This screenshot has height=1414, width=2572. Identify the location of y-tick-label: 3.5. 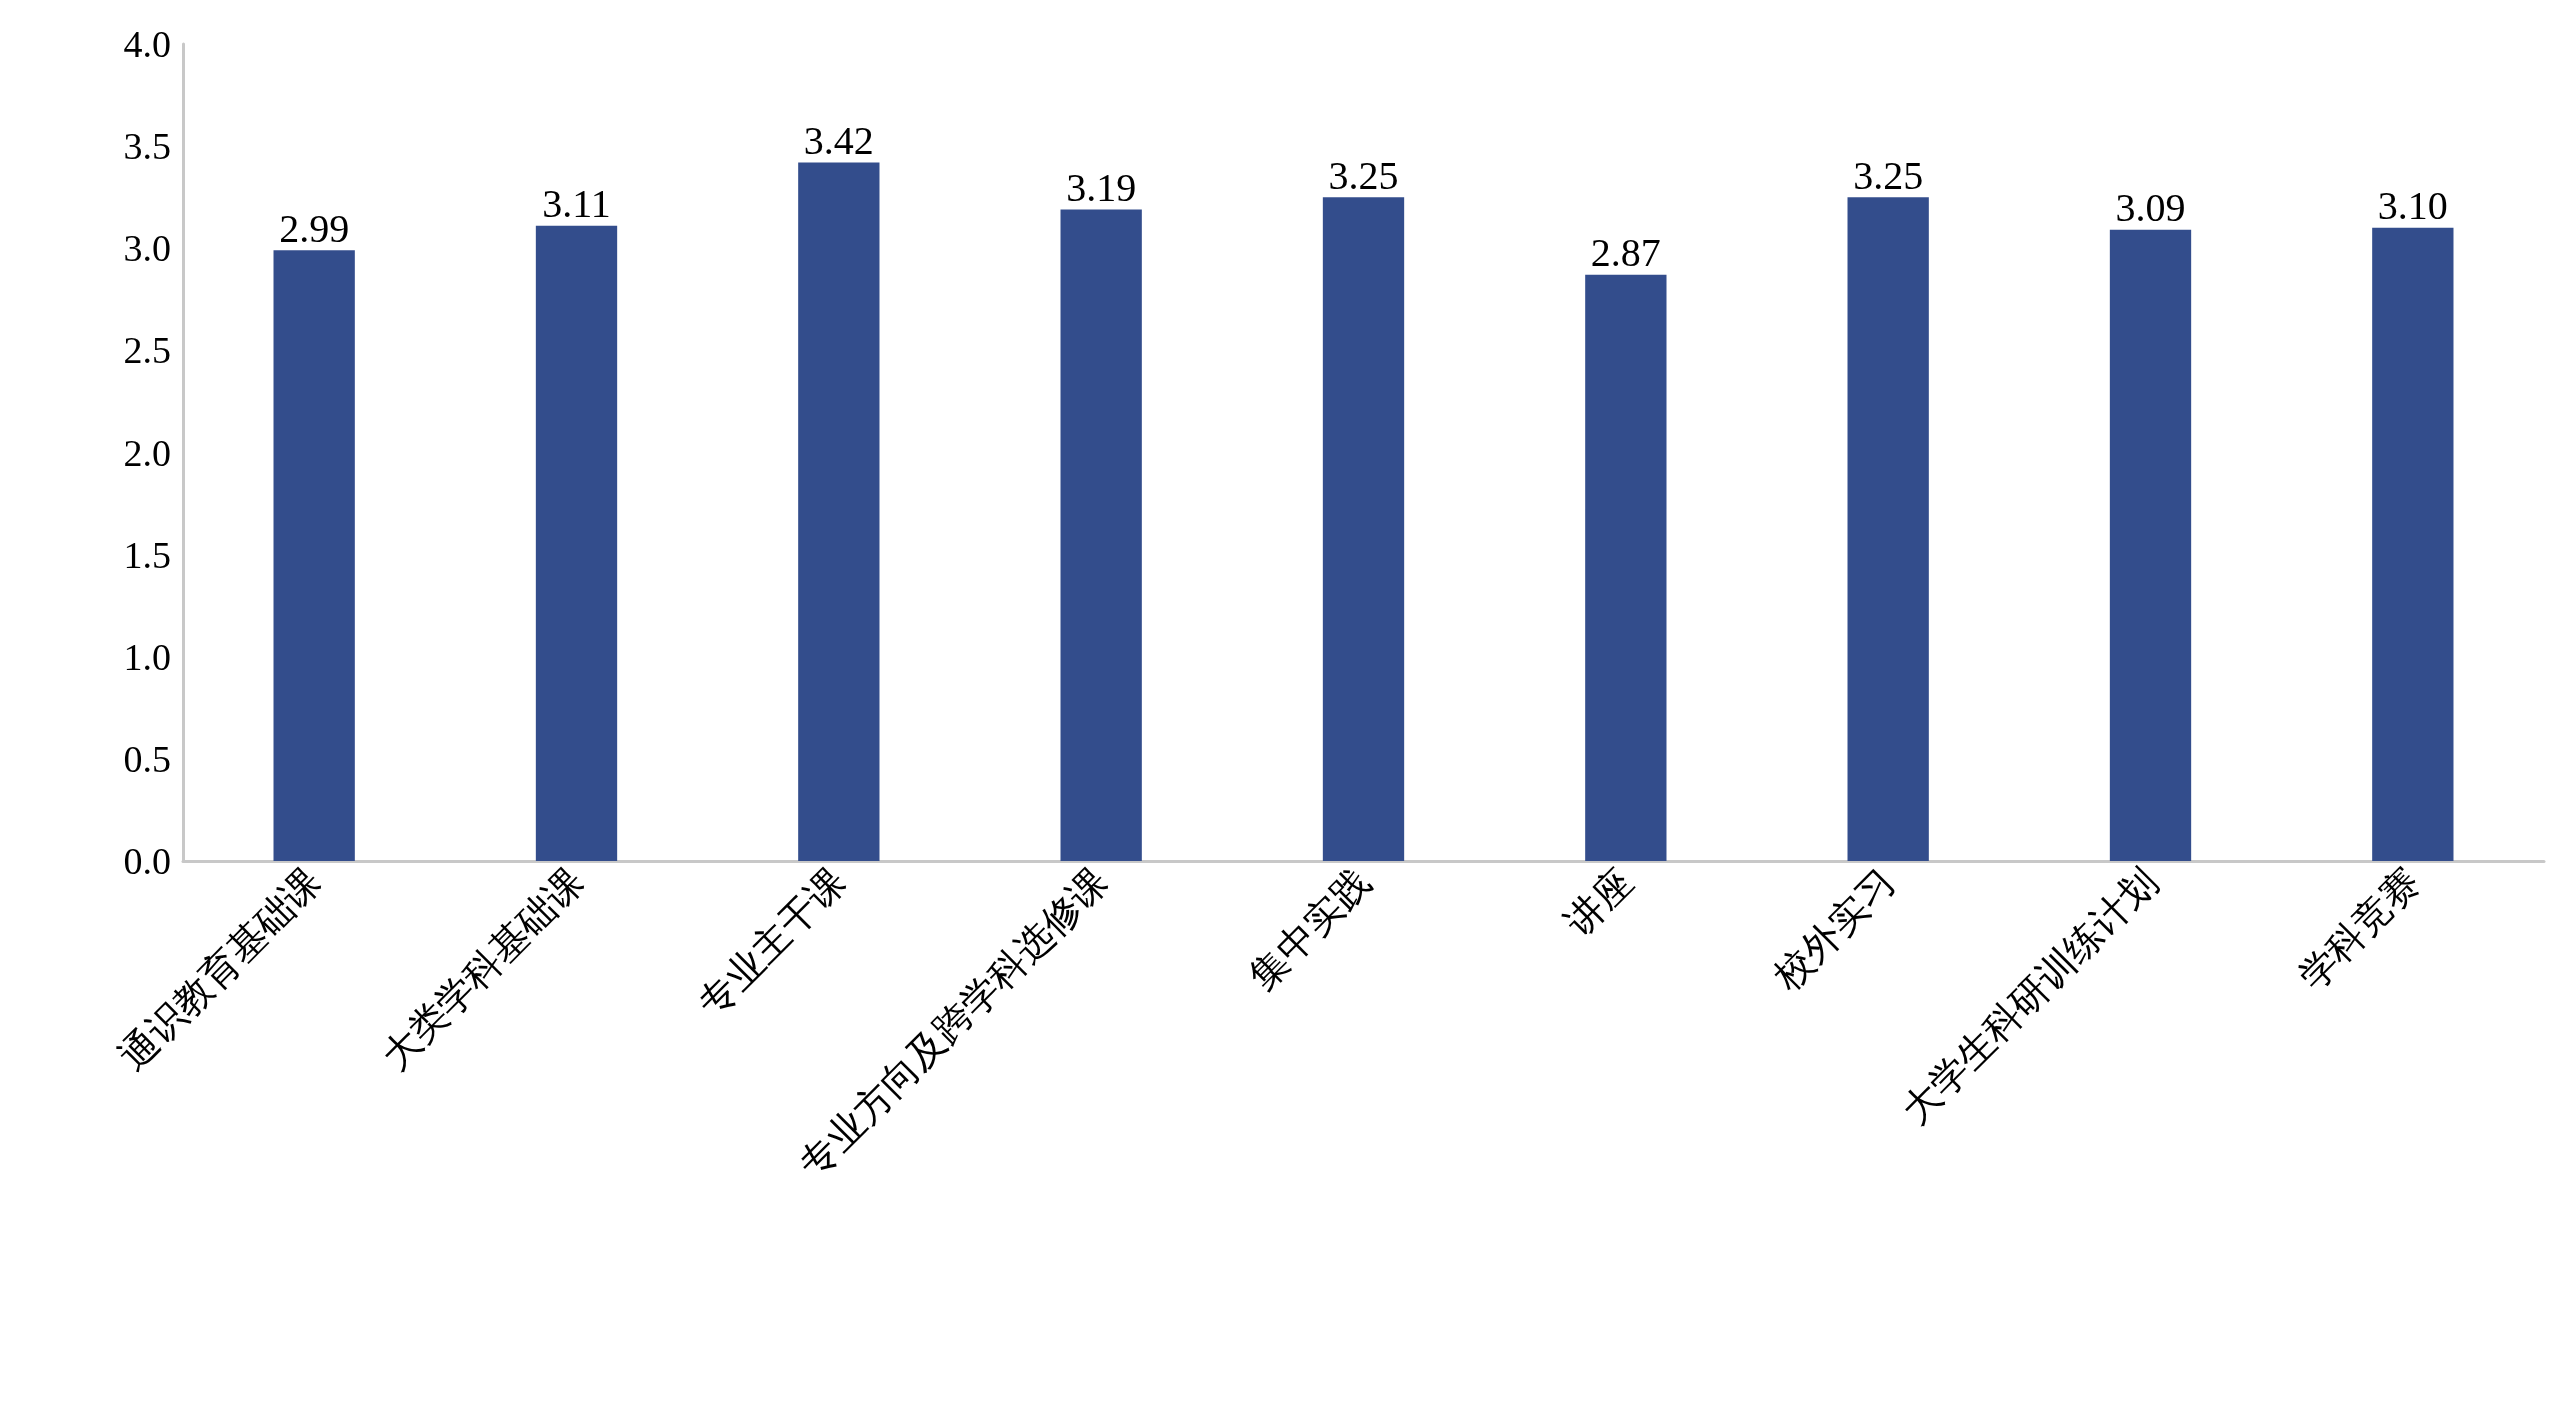
(147, 146).